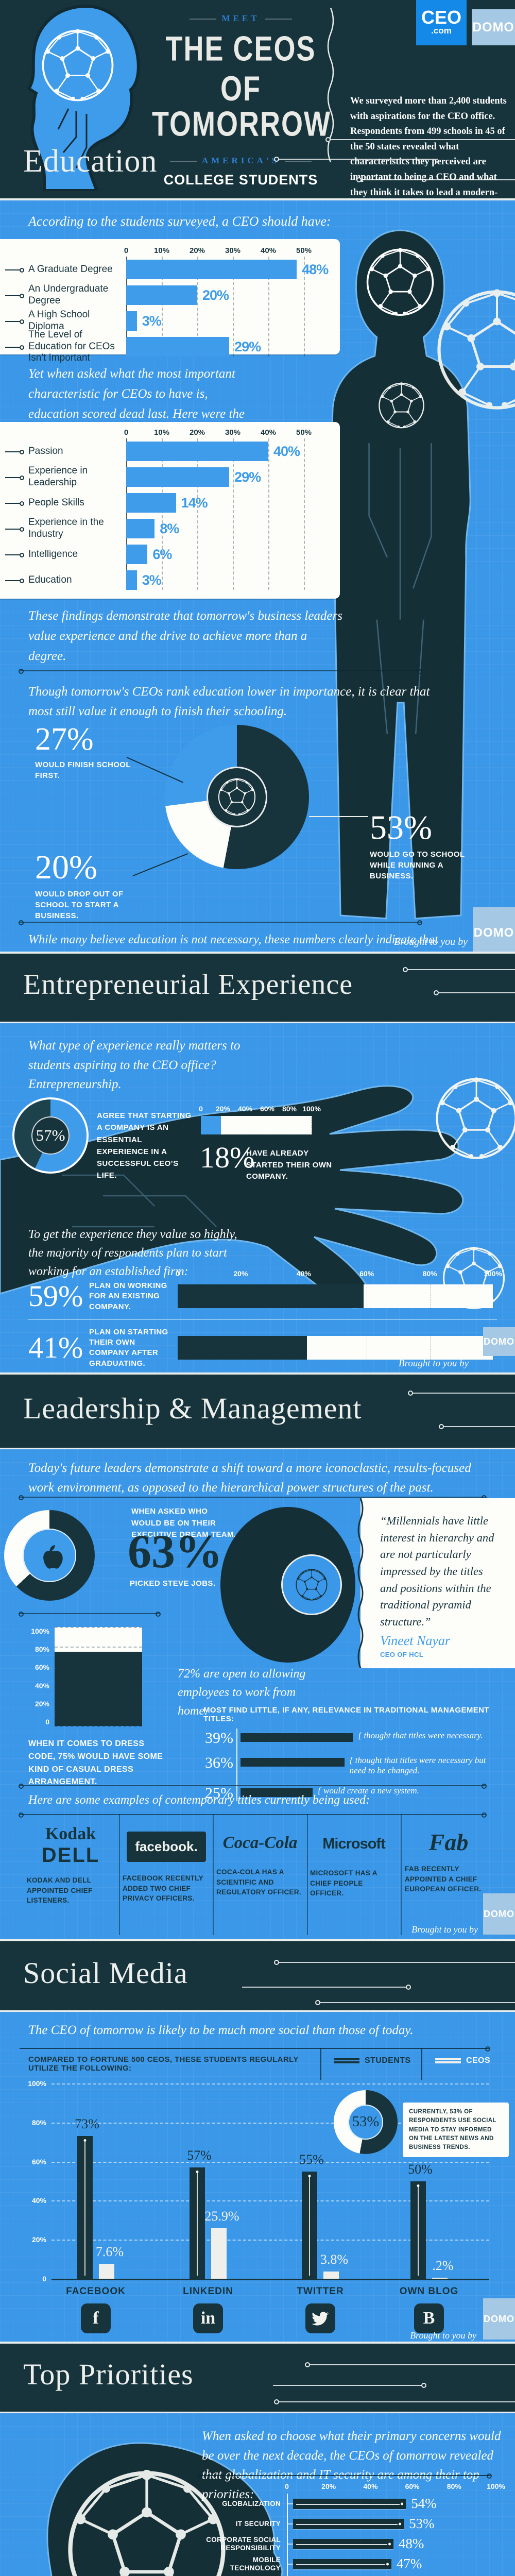 The height and width of the screenshot is (2576, 515). I want to click on section-title: Social Media, so click(105, 1973).